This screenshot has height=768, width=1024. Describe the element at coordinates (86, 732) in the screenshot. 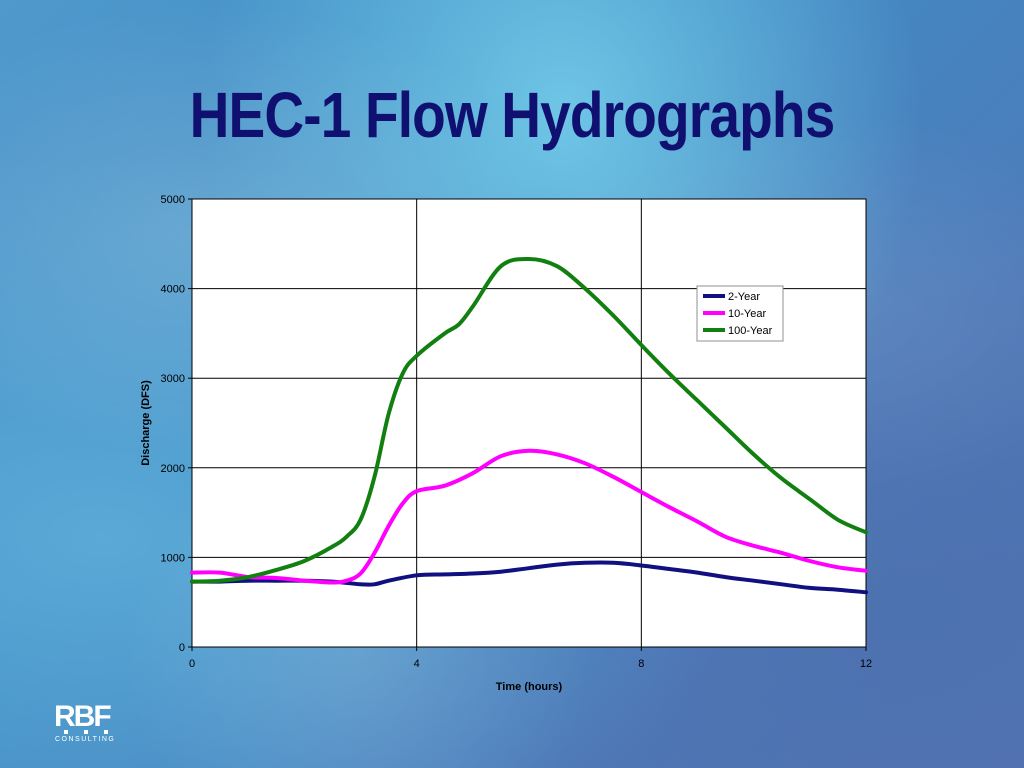

I see `logo-dots` at that location.